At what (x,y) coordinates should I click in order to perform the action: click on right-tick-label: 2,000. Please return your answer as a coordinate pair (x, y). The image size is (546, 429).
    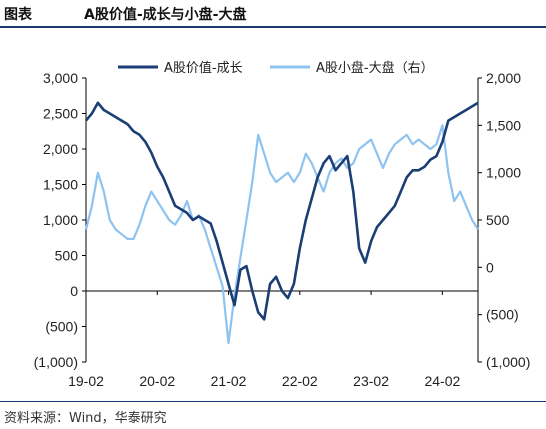
    Looking at the image, I should click on (503, 78).